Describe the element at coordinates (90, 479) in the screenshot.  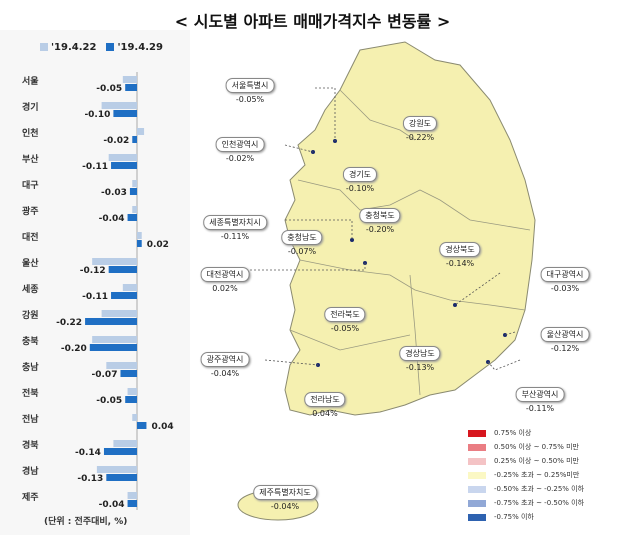
I see `data-label: -0.13` at that location.